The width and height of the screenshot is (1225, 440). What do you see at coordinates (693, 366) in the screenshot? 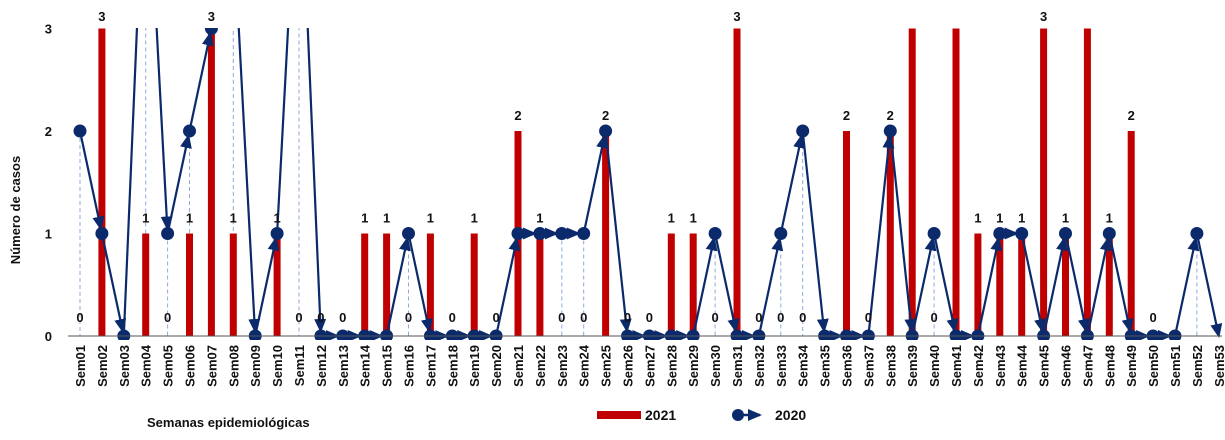
I see `x-tick-label: Sem29` at bounding box center [693, 366].